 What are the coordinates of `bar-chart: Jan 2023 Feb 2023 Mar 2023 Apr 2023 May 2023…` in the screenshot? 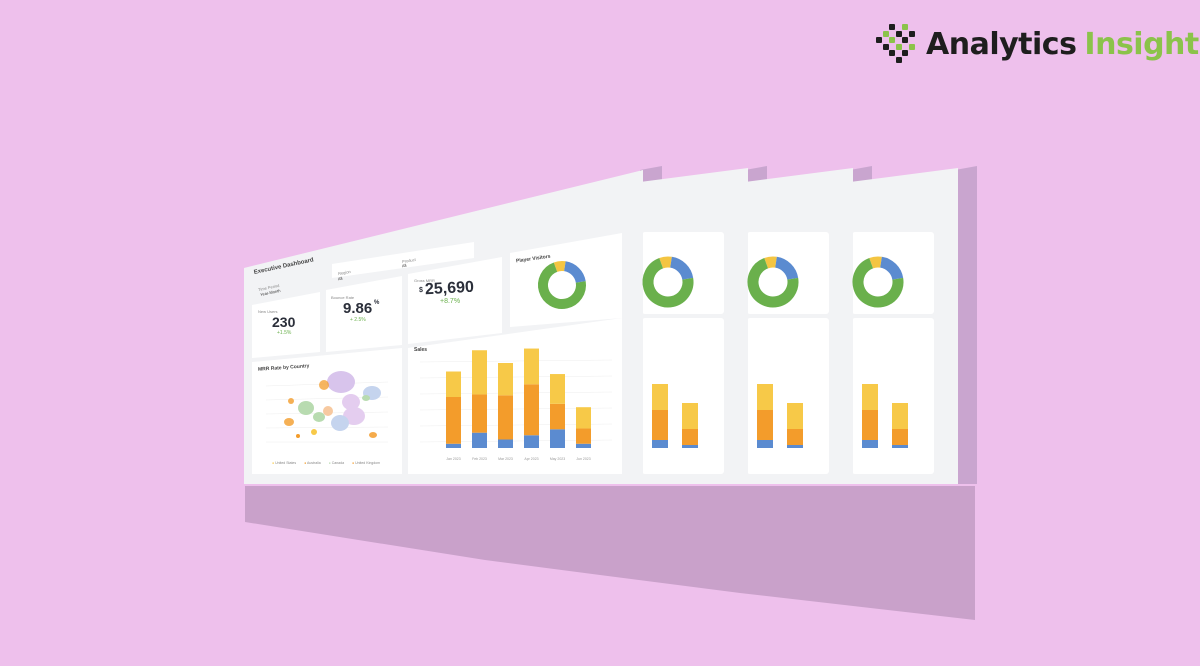 It's located at (516, 404).